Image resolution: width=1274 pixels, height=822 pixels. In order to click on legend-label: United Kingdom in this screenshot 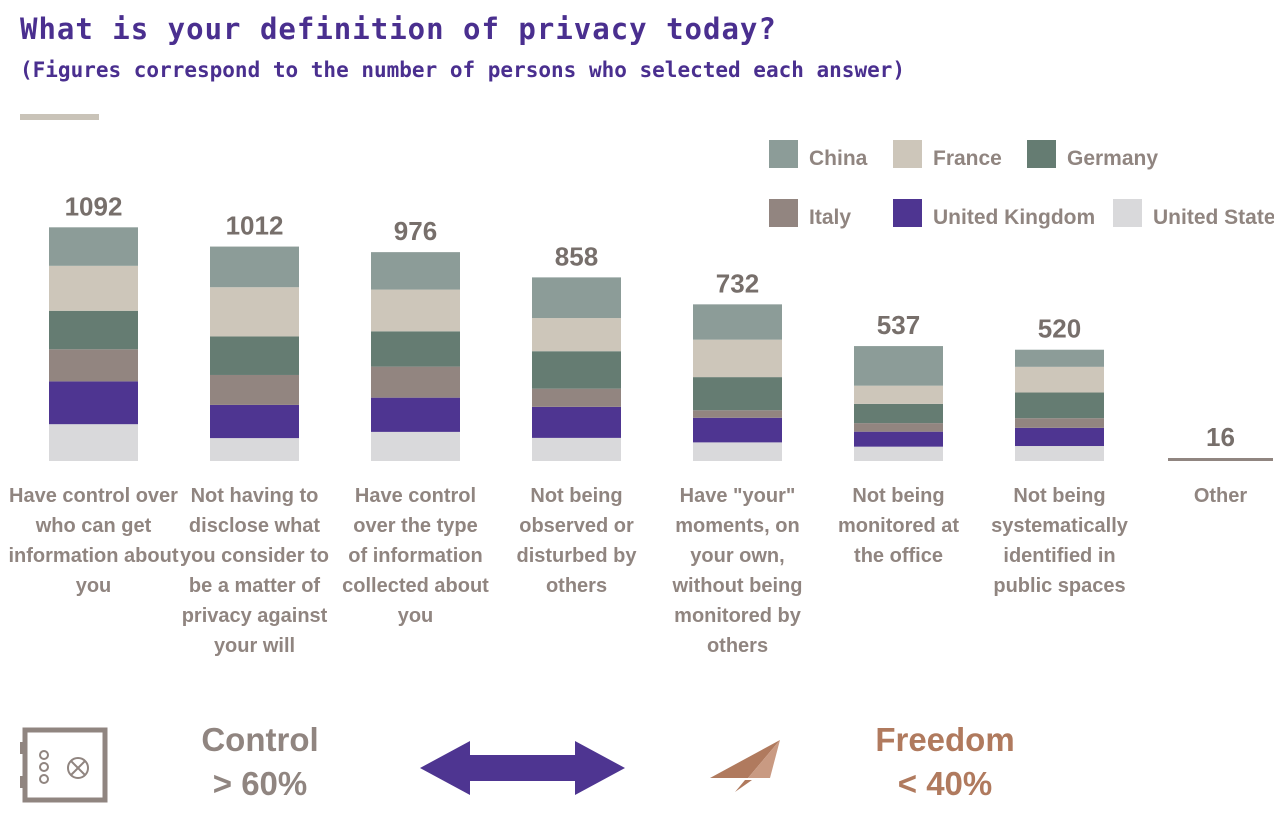, I will do `click(1014, 217)`.